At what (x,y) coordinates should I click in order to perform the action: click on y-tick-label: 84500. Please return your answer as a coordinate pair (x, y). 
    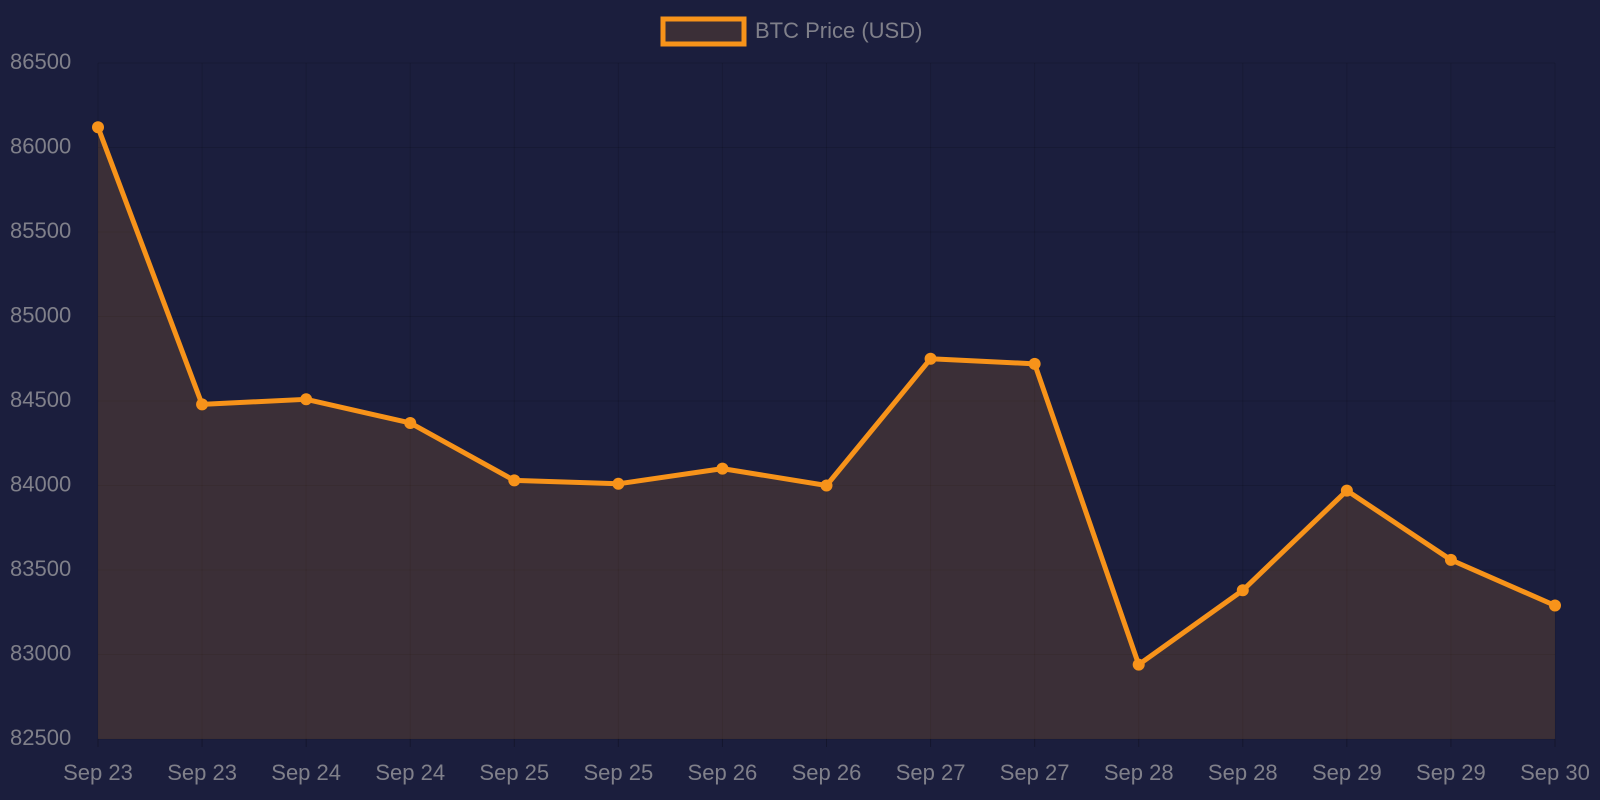
    Looking at the image, I should click on (40, 399).